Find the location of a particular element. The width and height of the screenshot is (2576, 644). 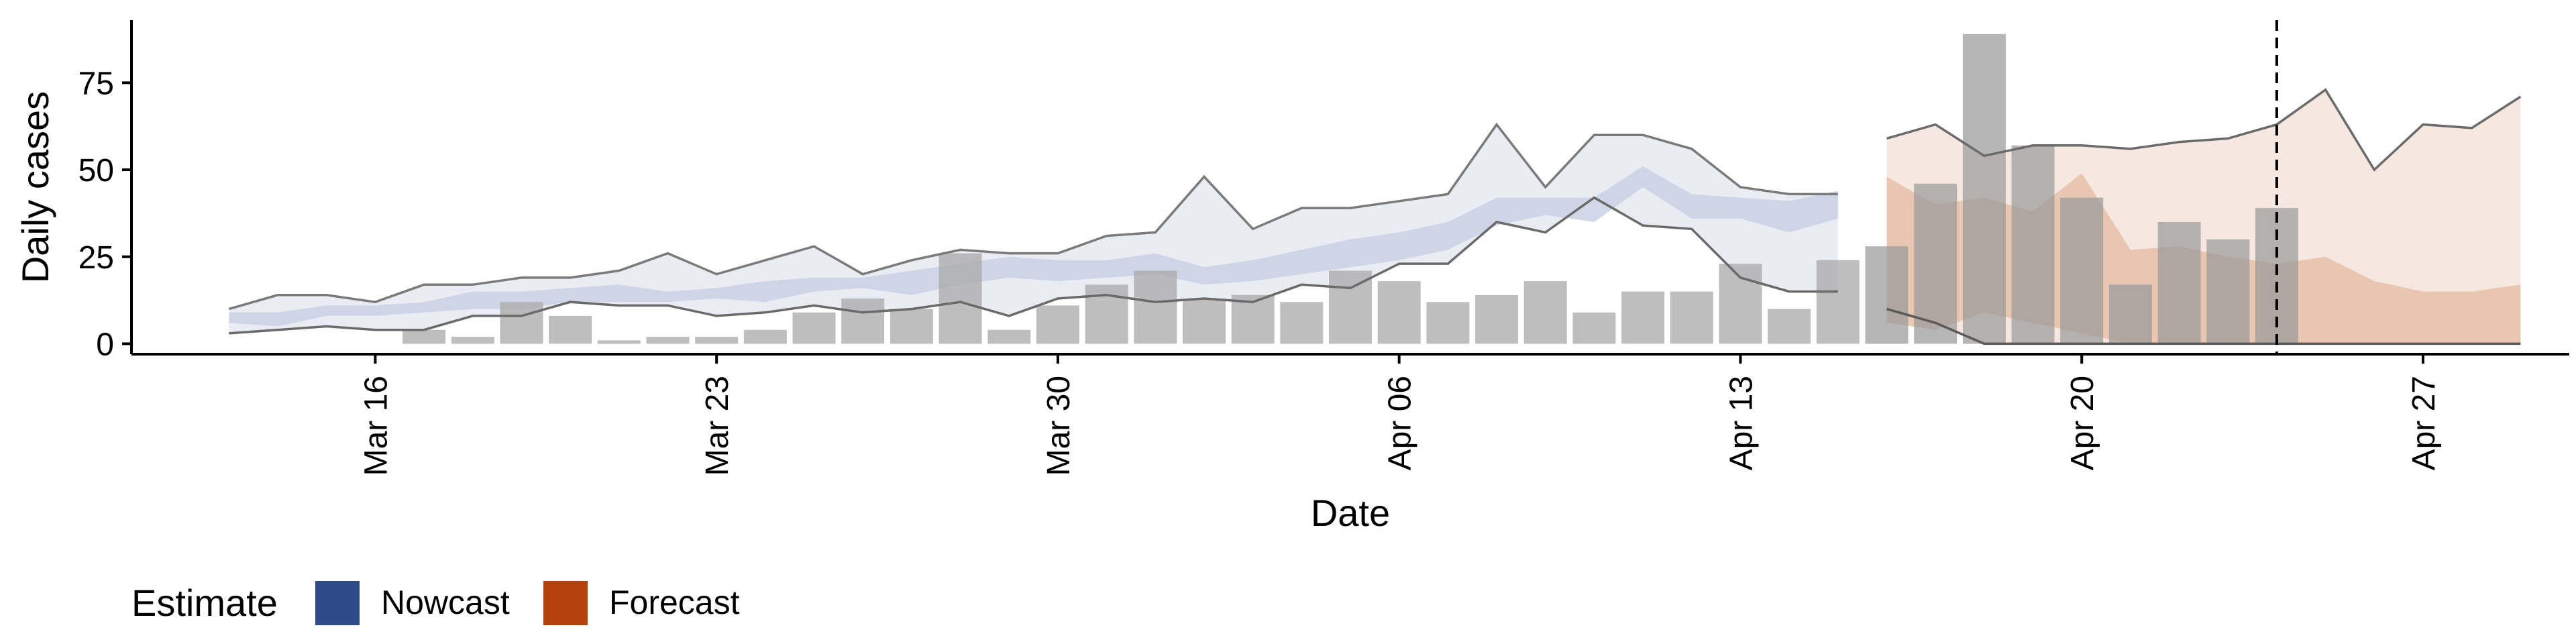

y-axis-title: Daily cases is located at coordinates (35, 187).